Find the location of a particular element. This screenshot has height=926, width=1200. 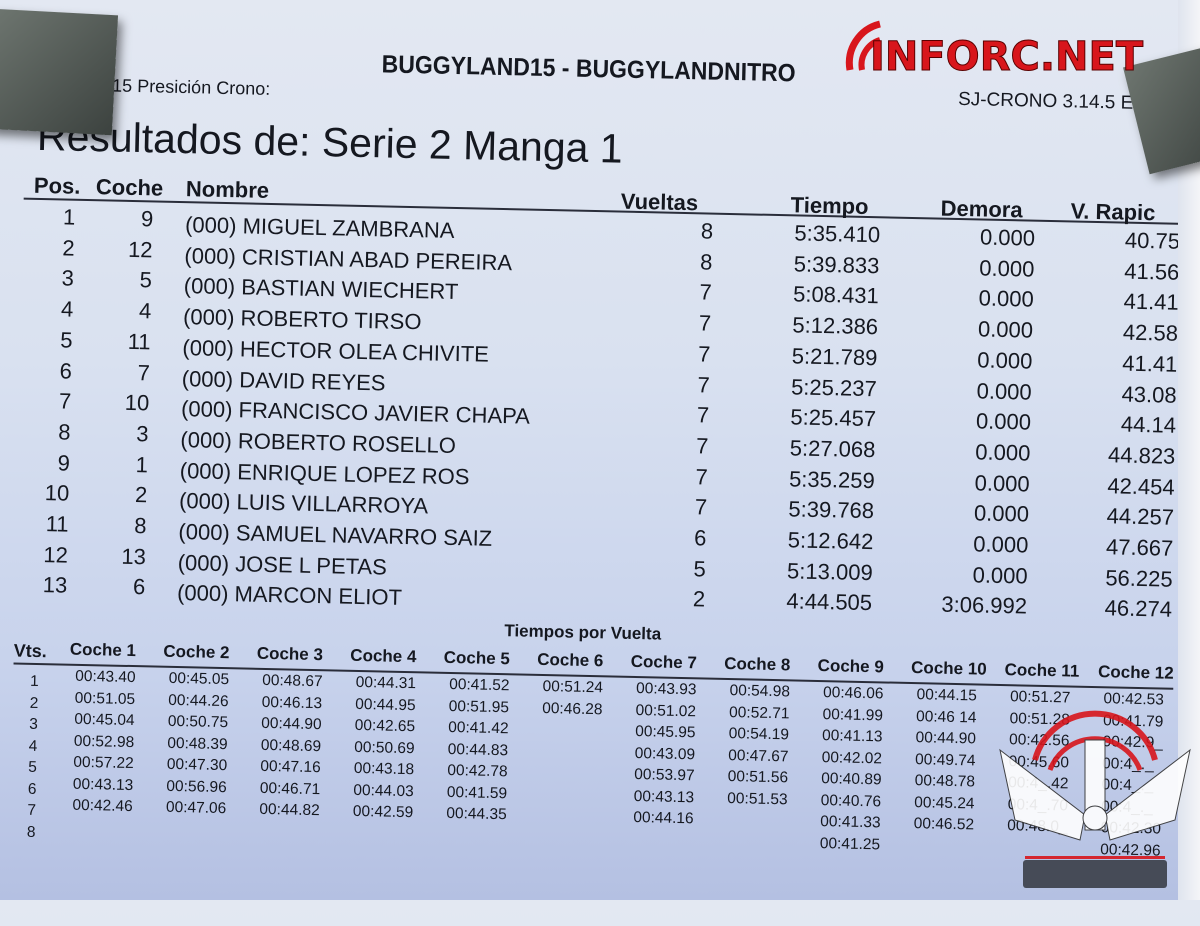

result-vrapida: 43.08 is located at coordinates (1149, 394).